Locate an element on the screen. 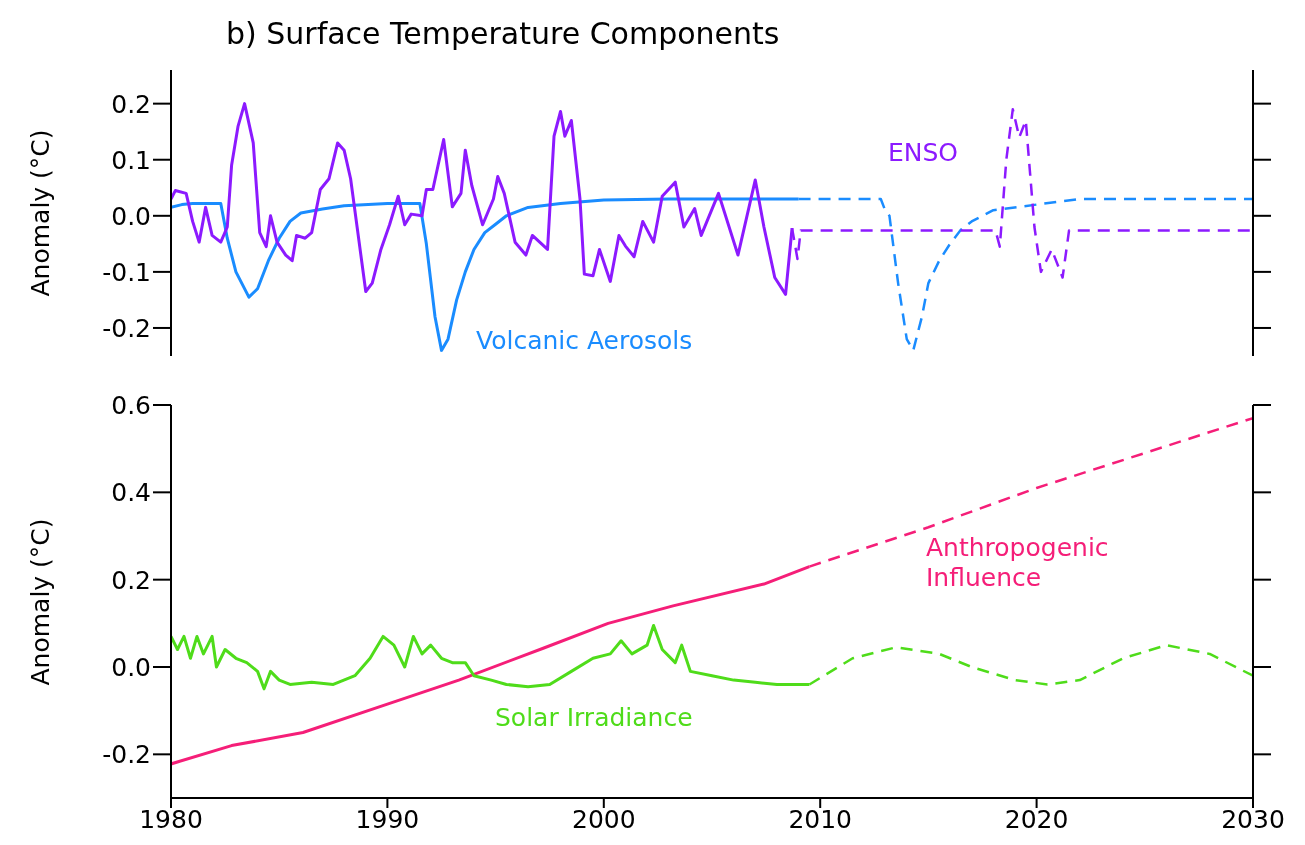  y-tick-label: 0.6 is located at coordinates (131, 405).